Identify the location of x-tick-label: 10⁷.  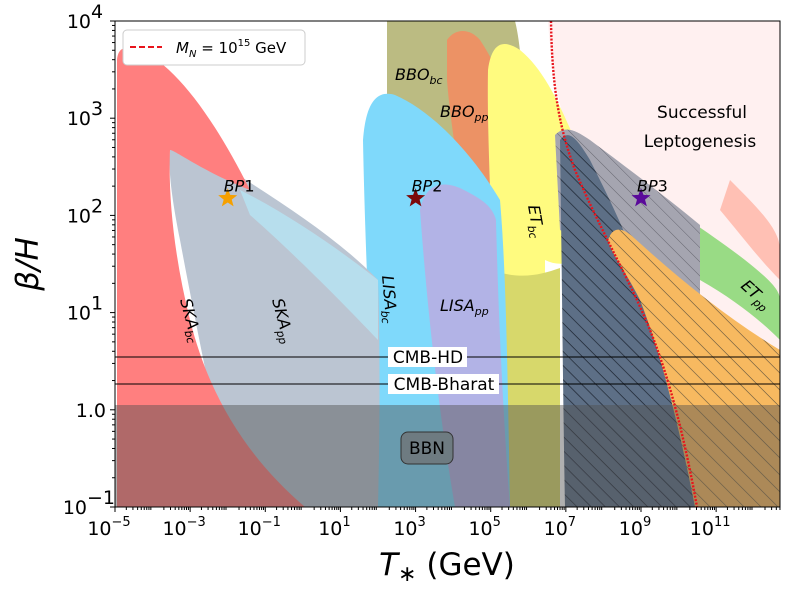
(560, 527).